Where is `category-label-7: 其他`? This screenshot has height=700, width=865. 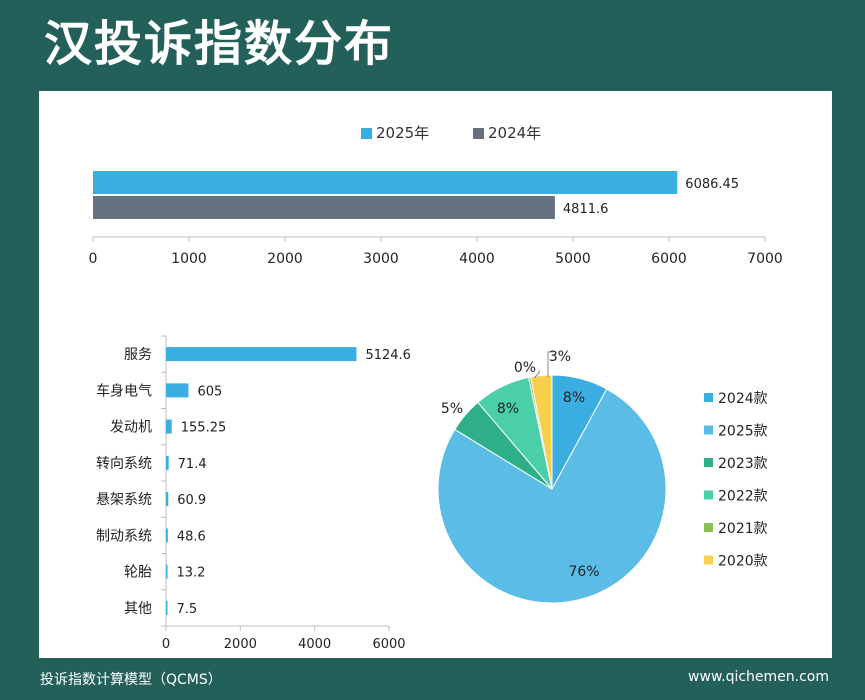
category-label-7: 其他 is located at coordinates (138, 609).